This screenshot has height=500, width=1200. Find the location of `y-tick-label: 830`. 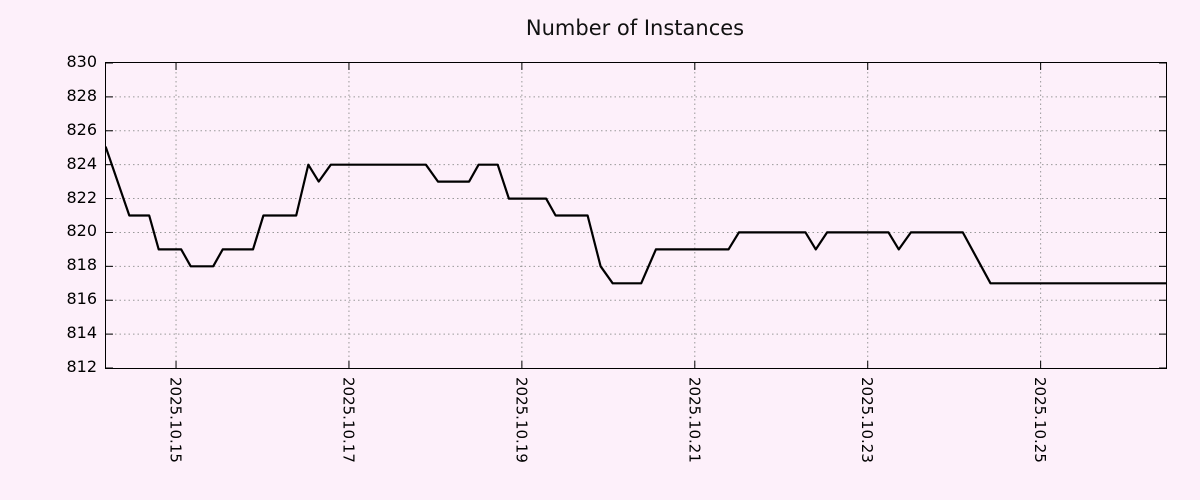

y-tick-label: 830 is located at coordinates (81, 61).